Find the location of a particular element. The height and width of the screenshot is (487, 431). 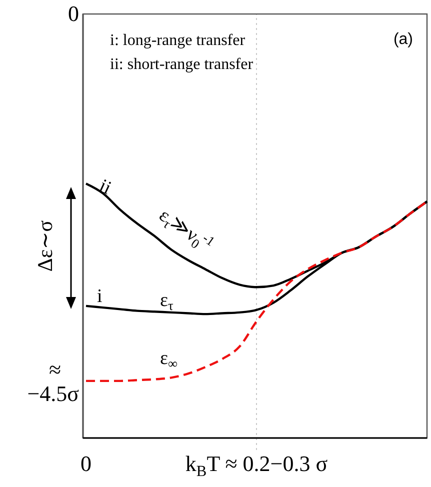

y-tick-label: ≈ −4.5σ is located at coordinates (53, 381).